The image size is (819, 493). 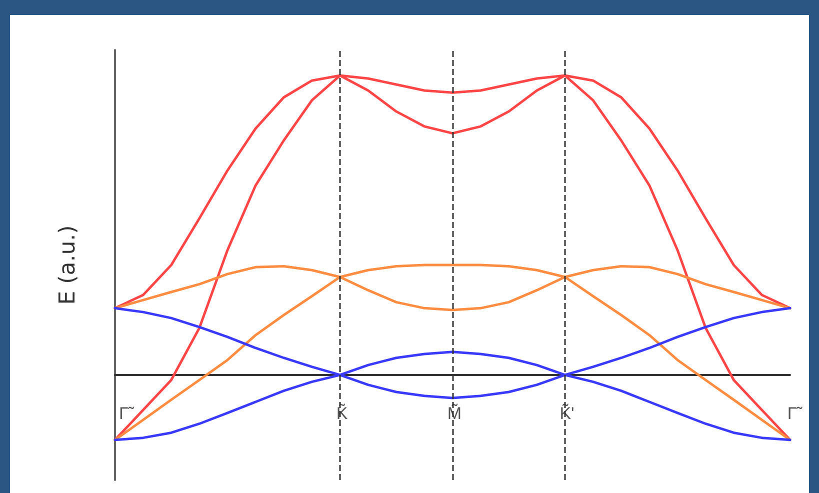 What do you see at coordinates (68, 265) in the screenshot?
I see `y-axis-title: E (a.u.)` at bounding box center [68, 265].